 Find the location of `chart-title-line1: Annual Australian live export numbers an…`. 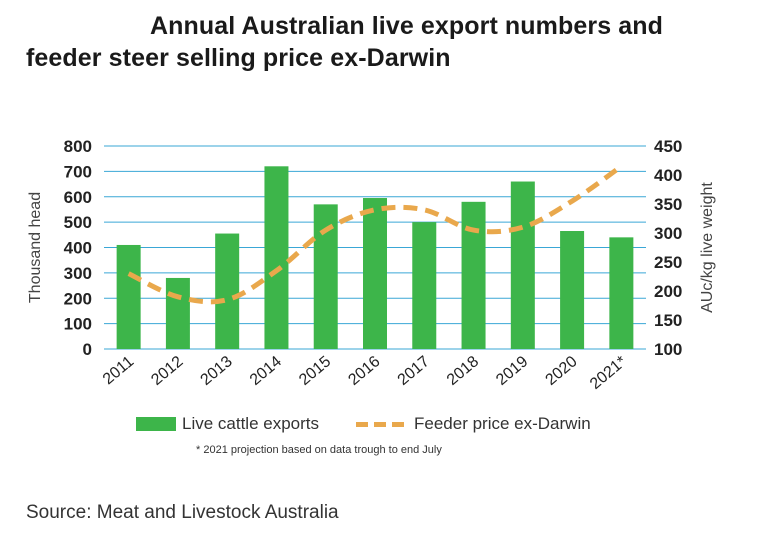

chart-title-line1: Annual Australian live export numbers an… is located at coordinates (406, 26).